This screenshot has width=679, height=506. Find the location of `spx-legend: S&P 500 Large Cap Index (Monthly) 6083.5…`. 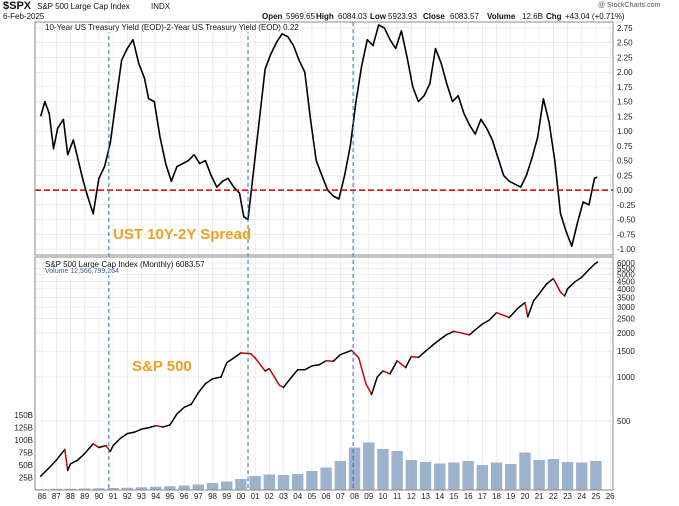

spx-legend: S&P 500 Large Cap Index (Monthly) 6083.5… is located at coordinates (125, 264).